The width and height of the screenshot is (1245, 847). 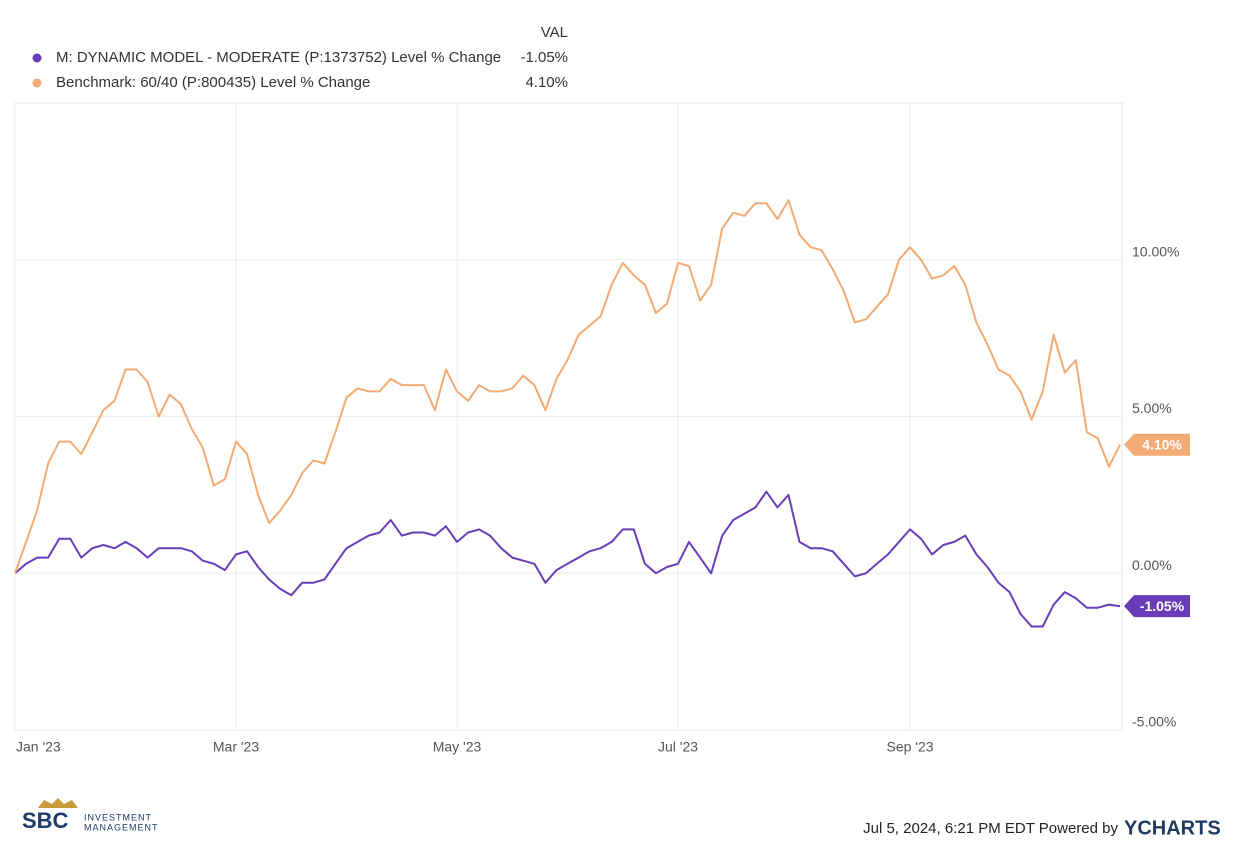 What do you see at coordinates (1162, 444) in the screenshot?
I see `end-tag-label: 4.10%` at bounding box center [1162, 444].